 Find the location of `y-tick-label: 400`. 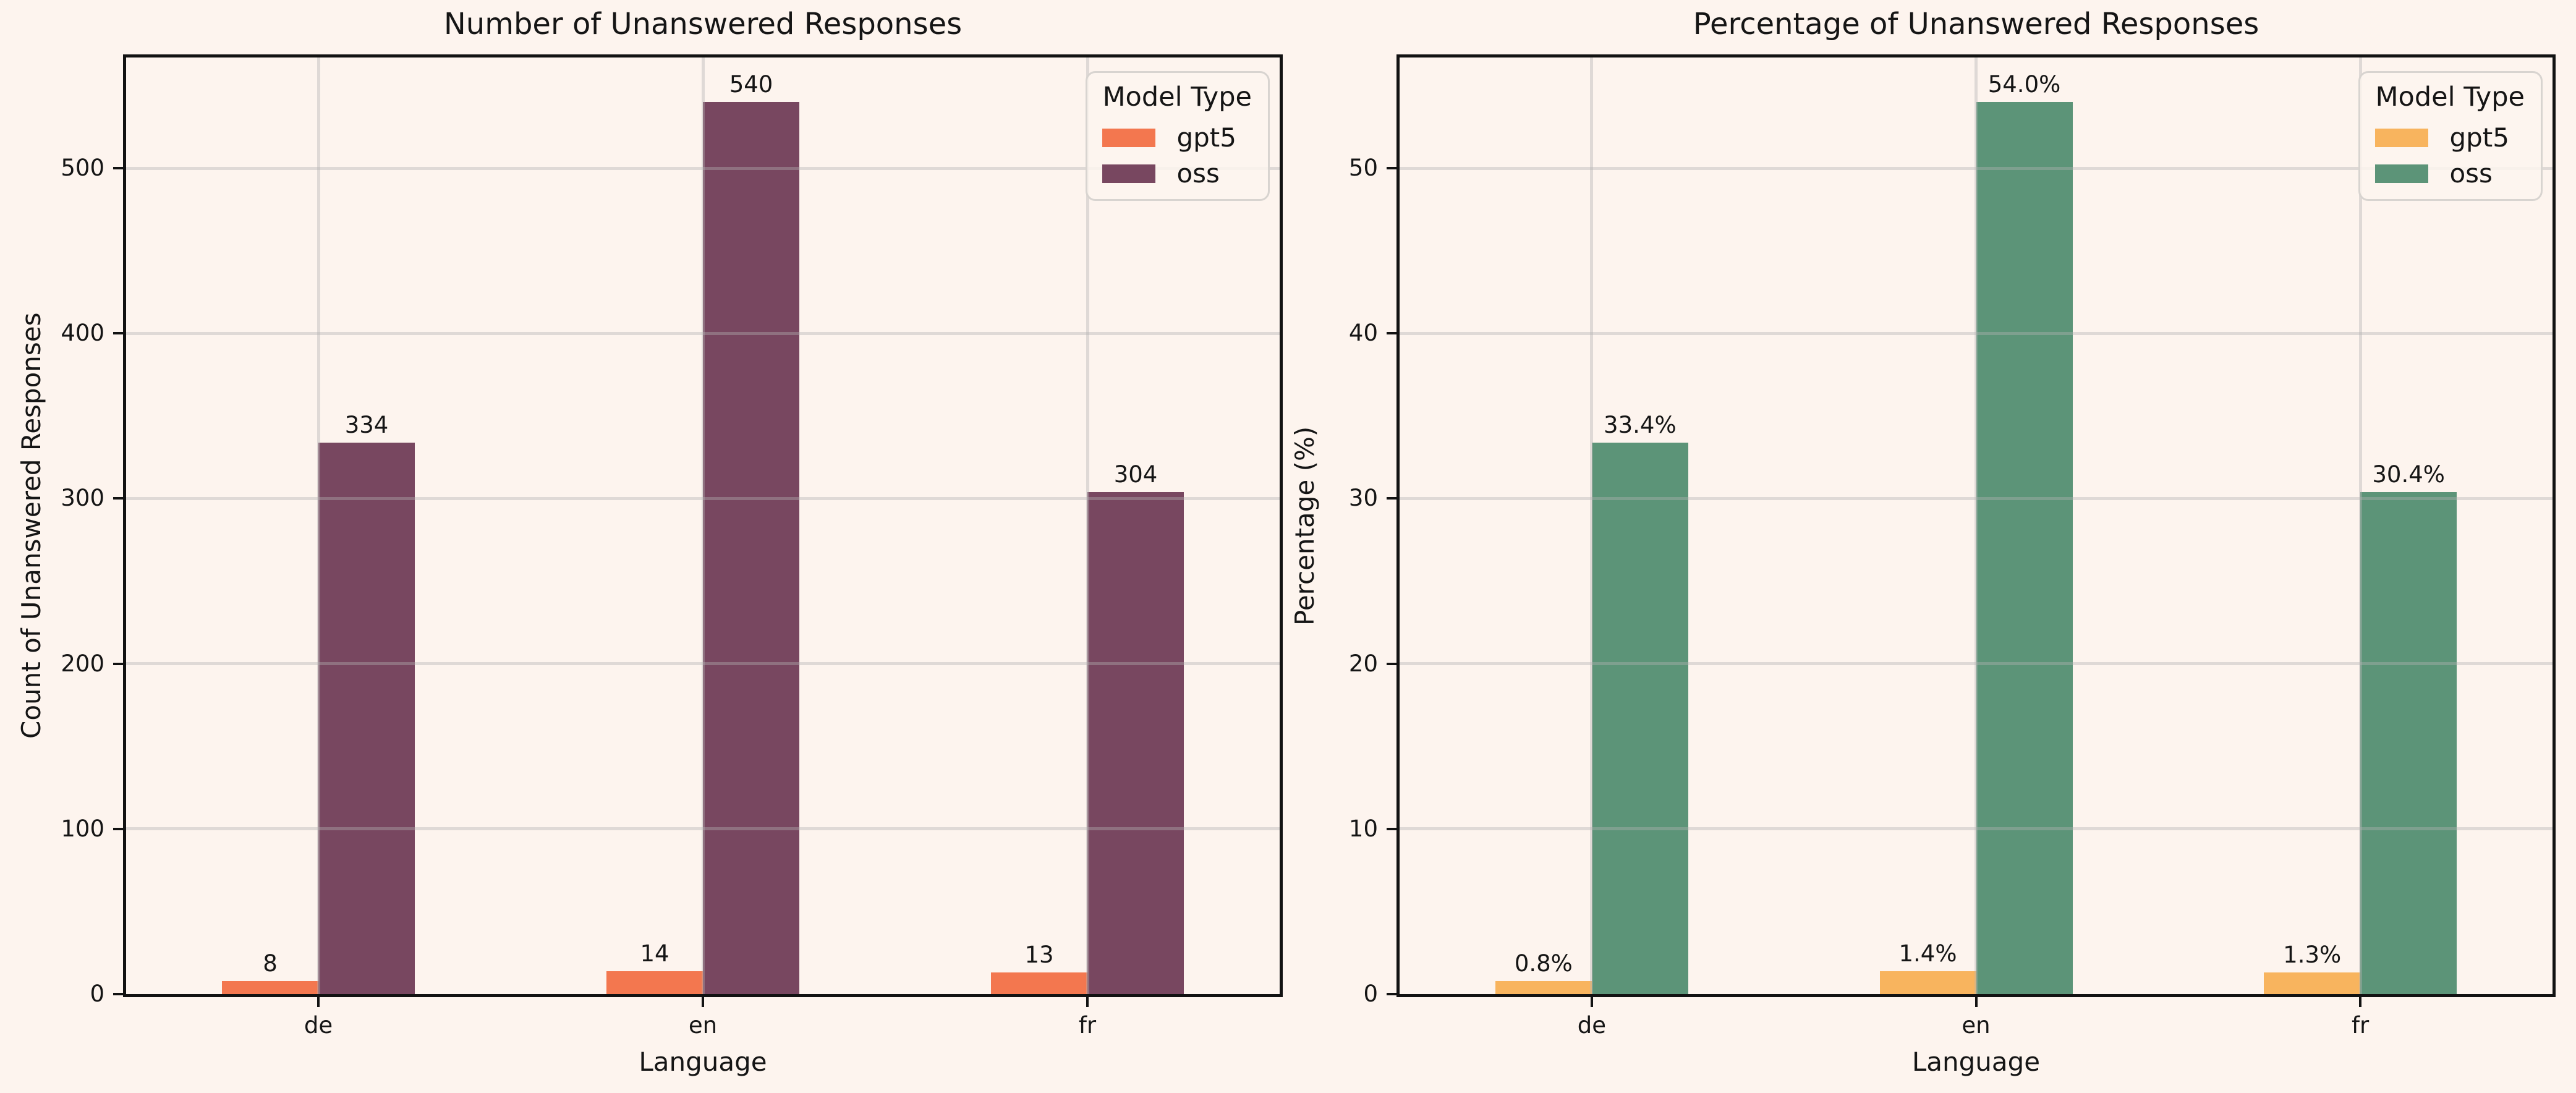

y-tick-label: 400 is located at coordinates (82, 333).